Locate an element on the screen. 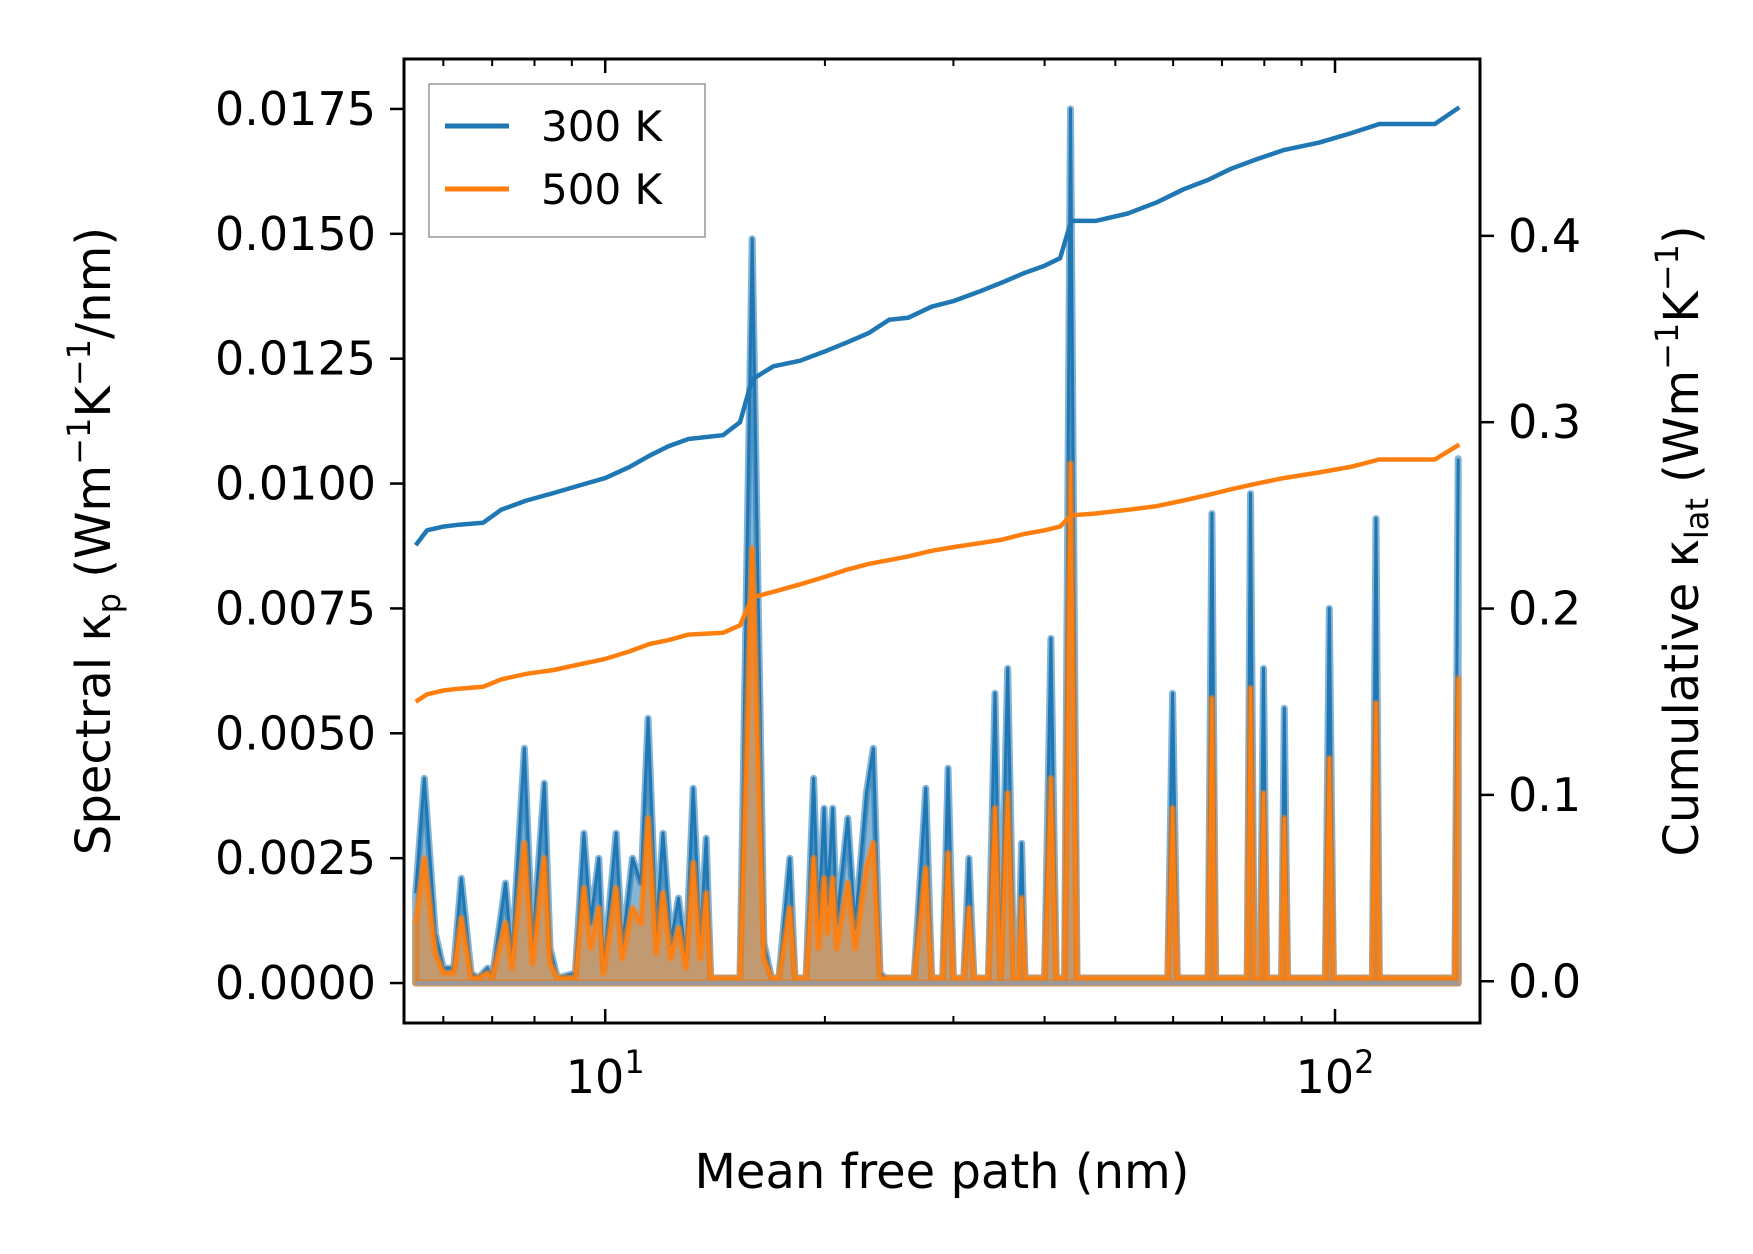  x-tick-label: 10¹ is located at coordinates (605, 1073).